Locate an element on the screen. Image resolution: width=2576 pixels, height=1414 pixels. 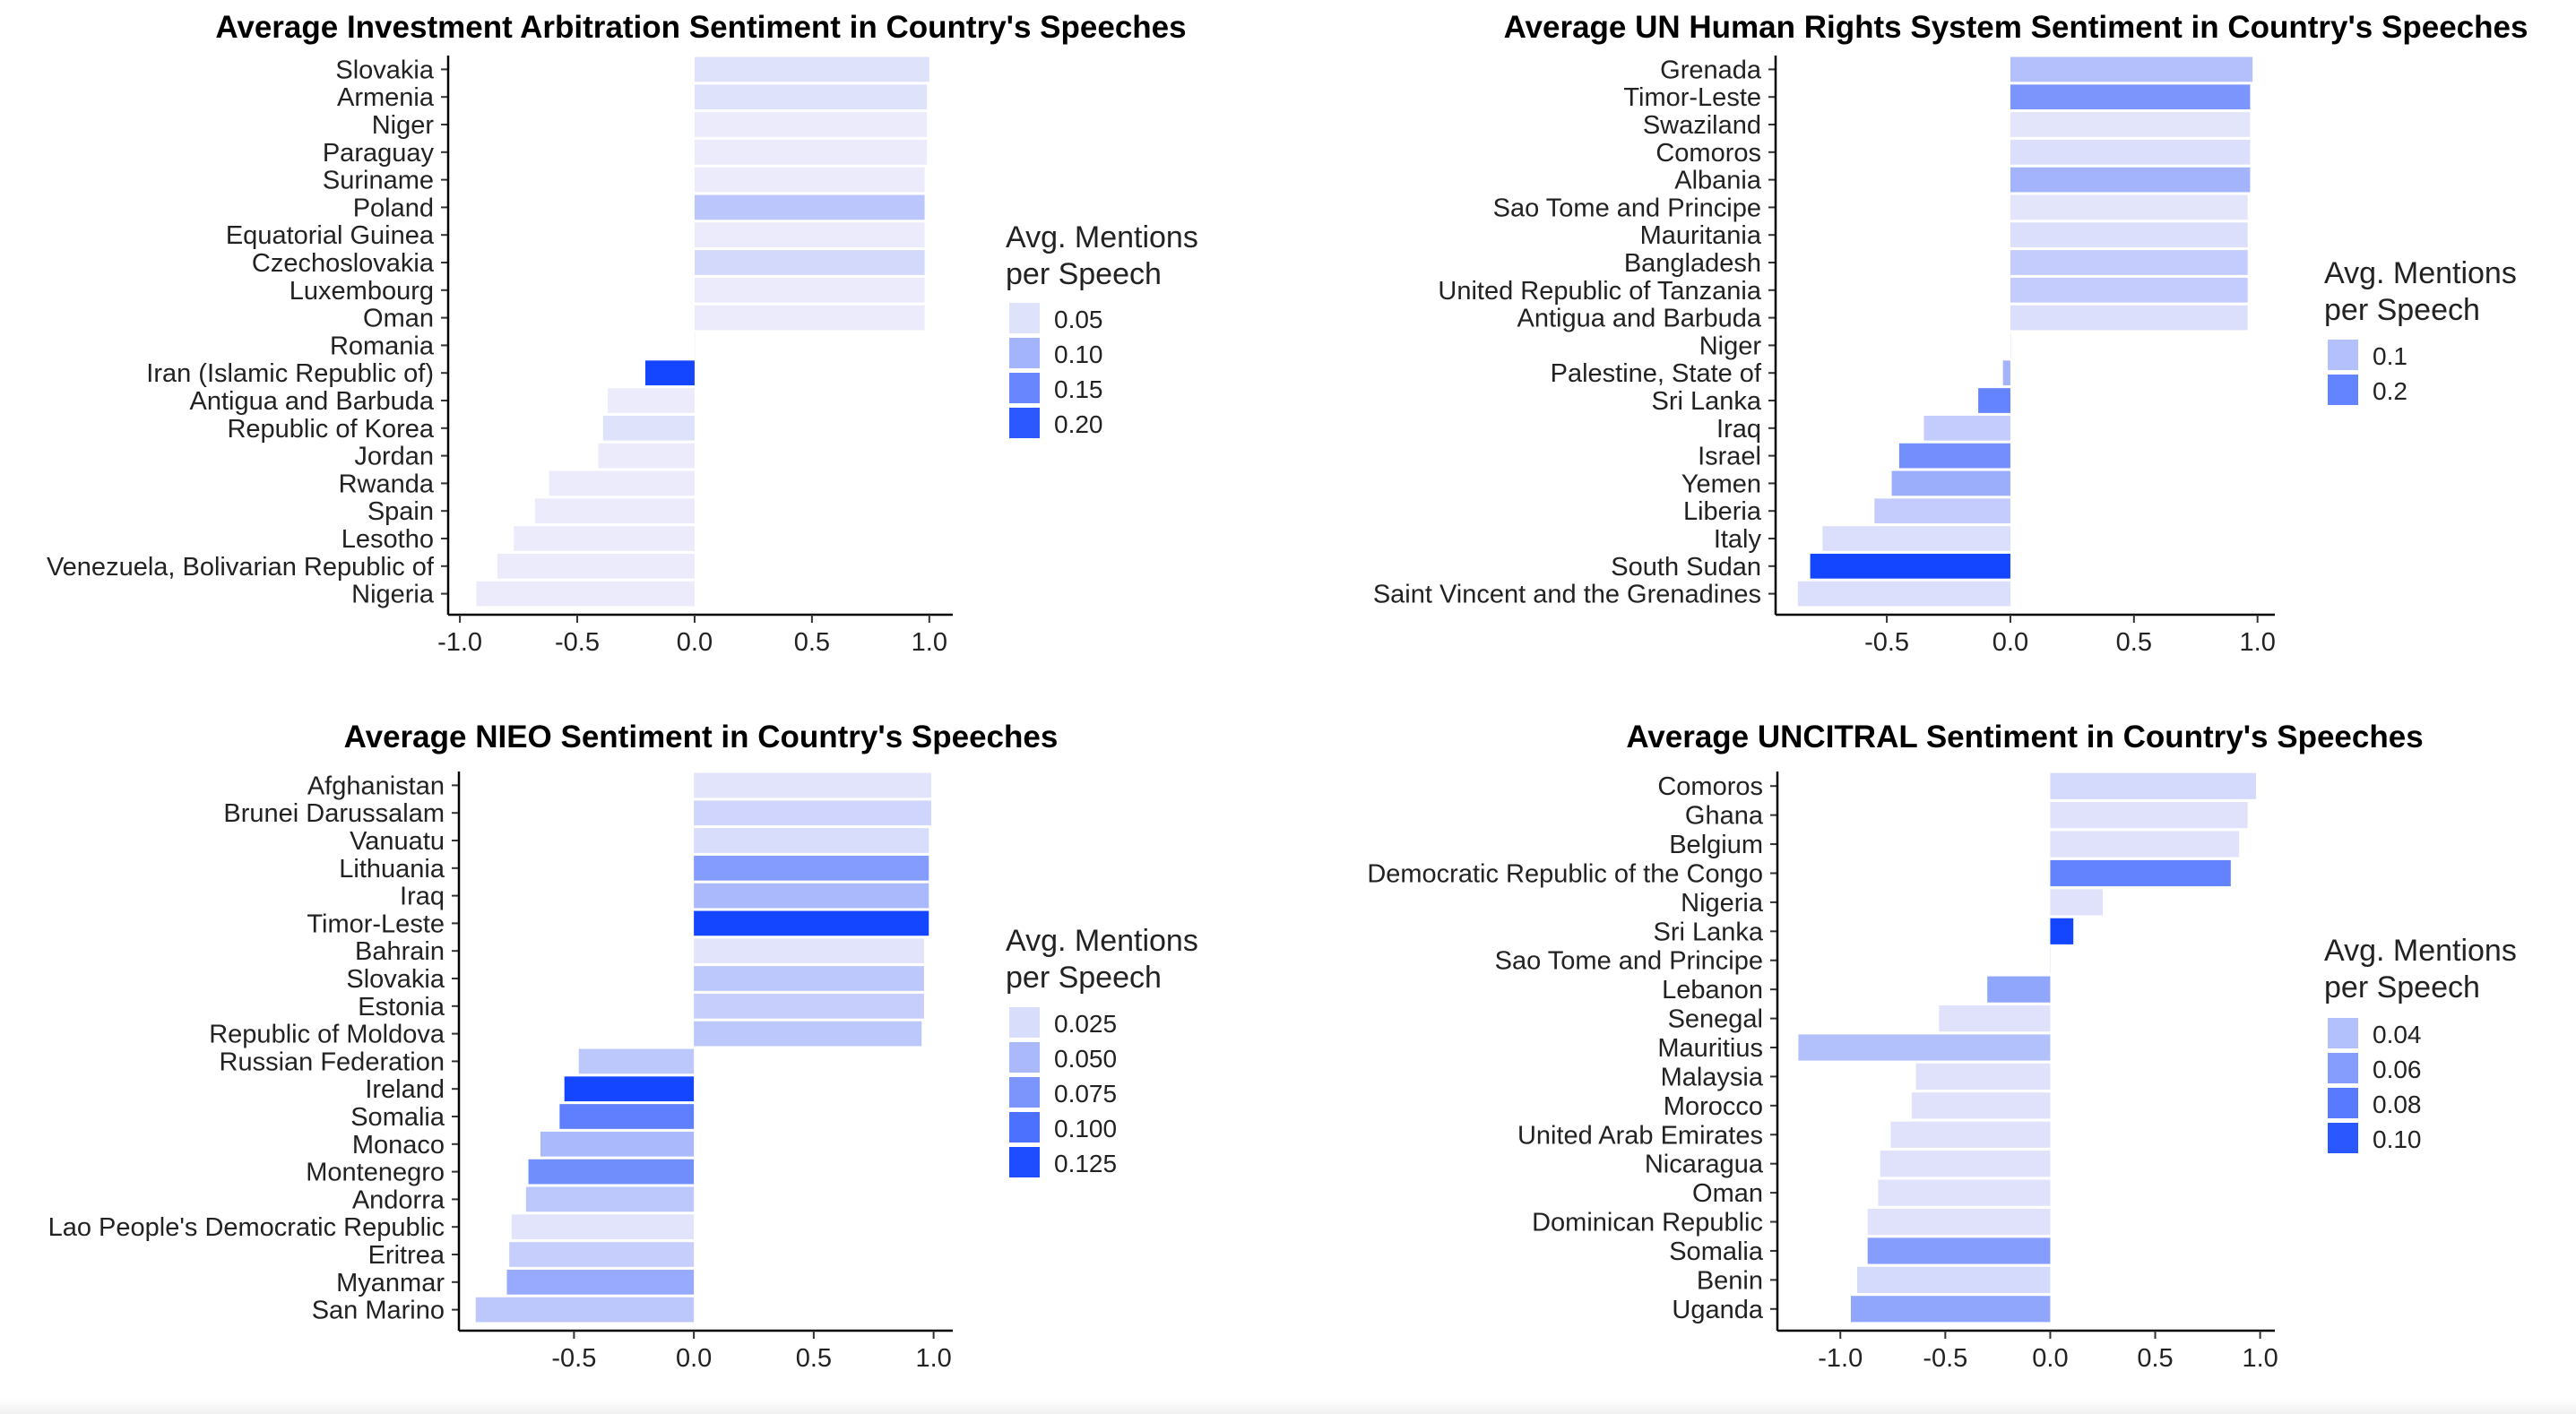
x-tick-label: -0.5 is located at coordinates (573, 1358).